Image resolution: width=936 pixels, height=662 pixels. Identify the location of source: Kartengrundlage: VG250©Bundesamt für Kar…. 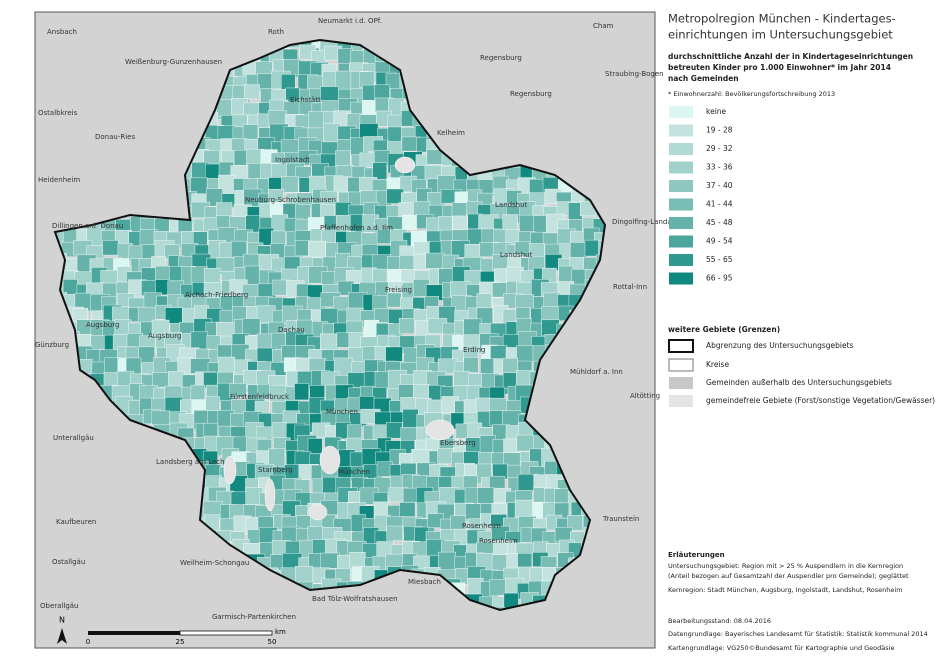
(781, 648).